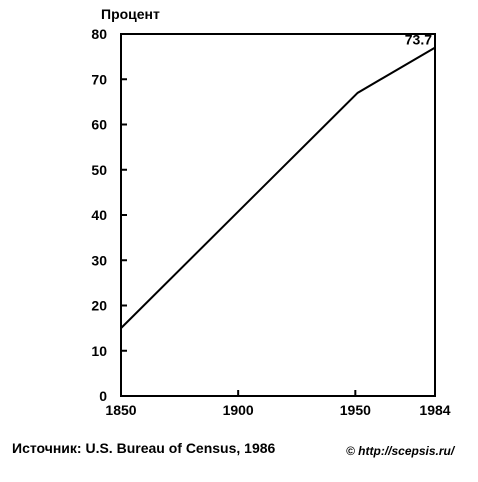  Describe the element at coordinates (144, 448) in the screenshot. I see `source-note: Источник: U.S. Bureau of Census, 1986` at that location.